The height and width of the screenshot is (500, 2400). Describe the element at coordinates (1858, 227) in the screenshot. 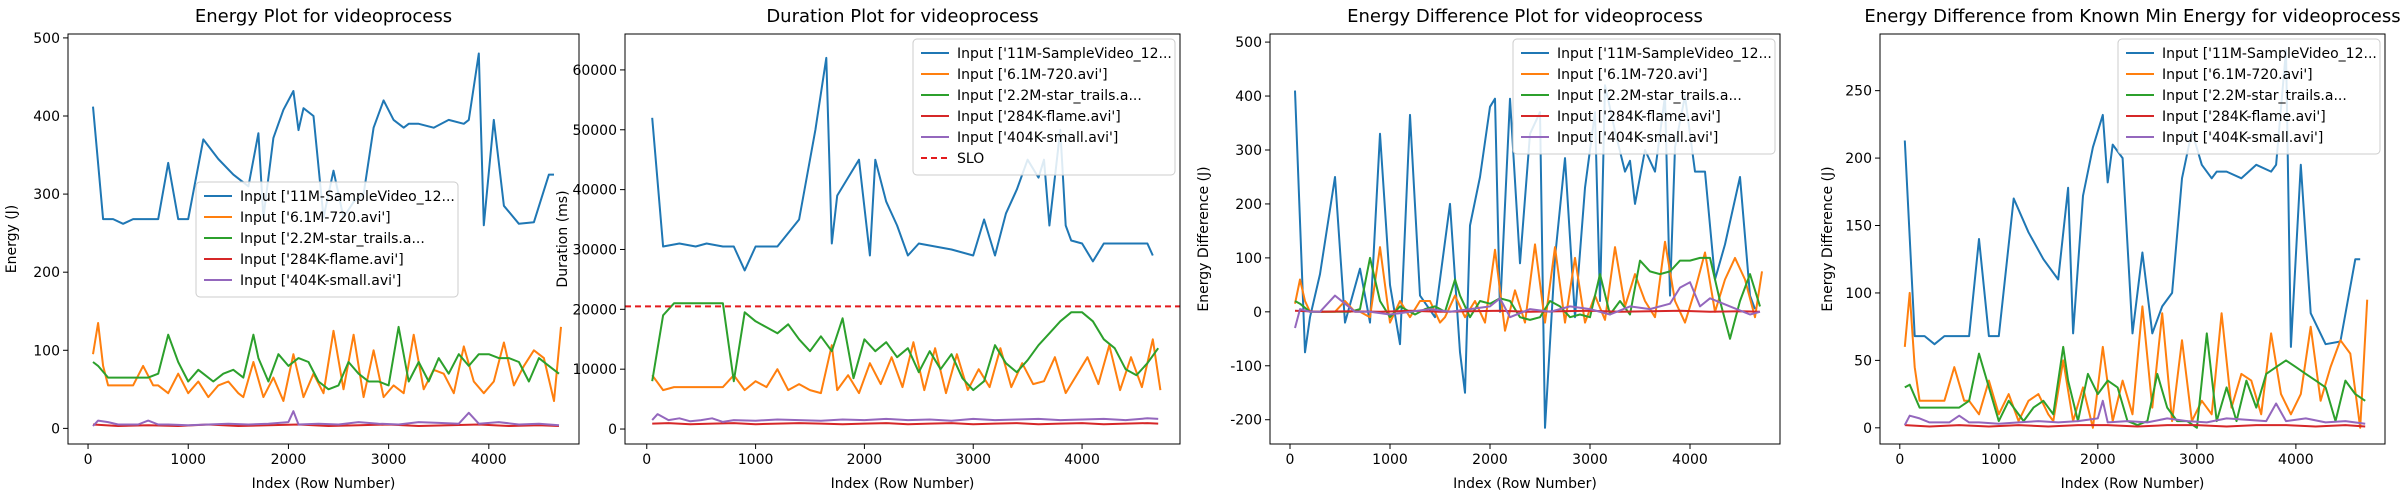

I see `y-tick-label: 150` at that location.